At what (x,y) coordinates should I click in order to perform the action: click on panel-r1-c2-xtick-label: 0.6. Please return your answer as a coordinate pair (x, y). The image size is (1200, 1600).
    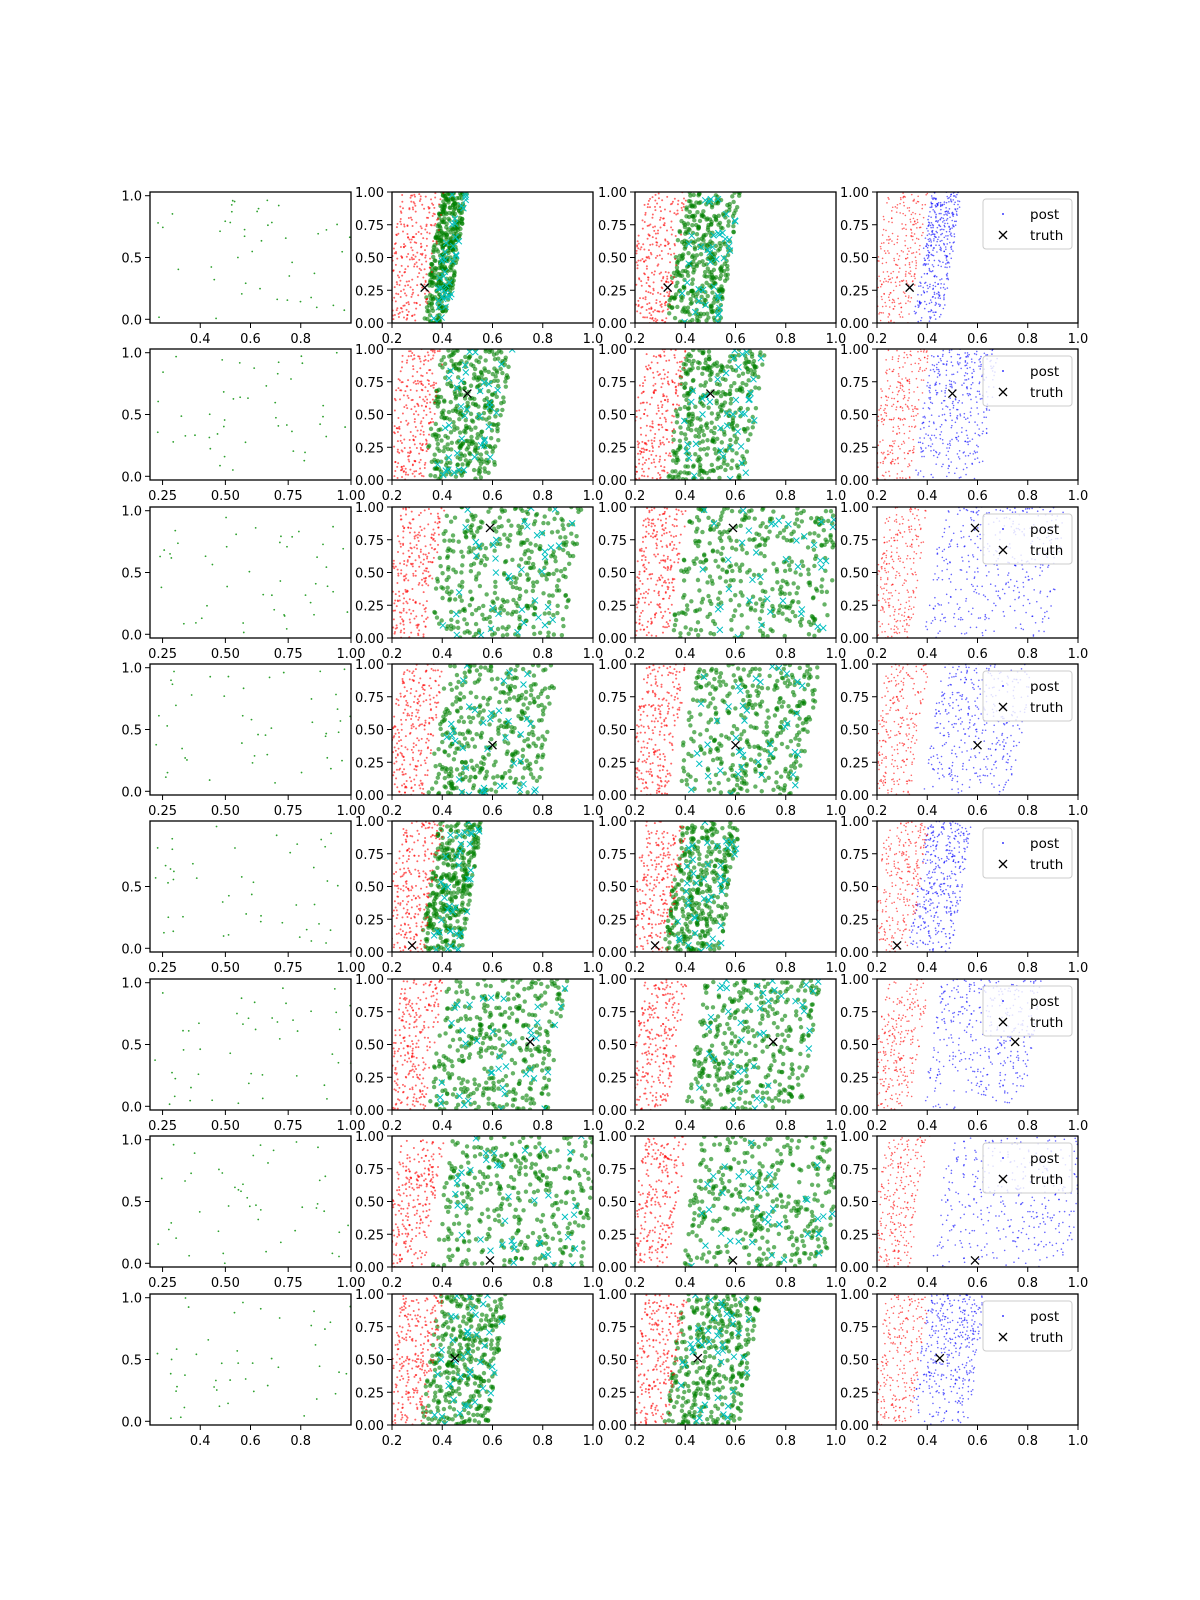
    Looking at the image, I should click on (735, 496).